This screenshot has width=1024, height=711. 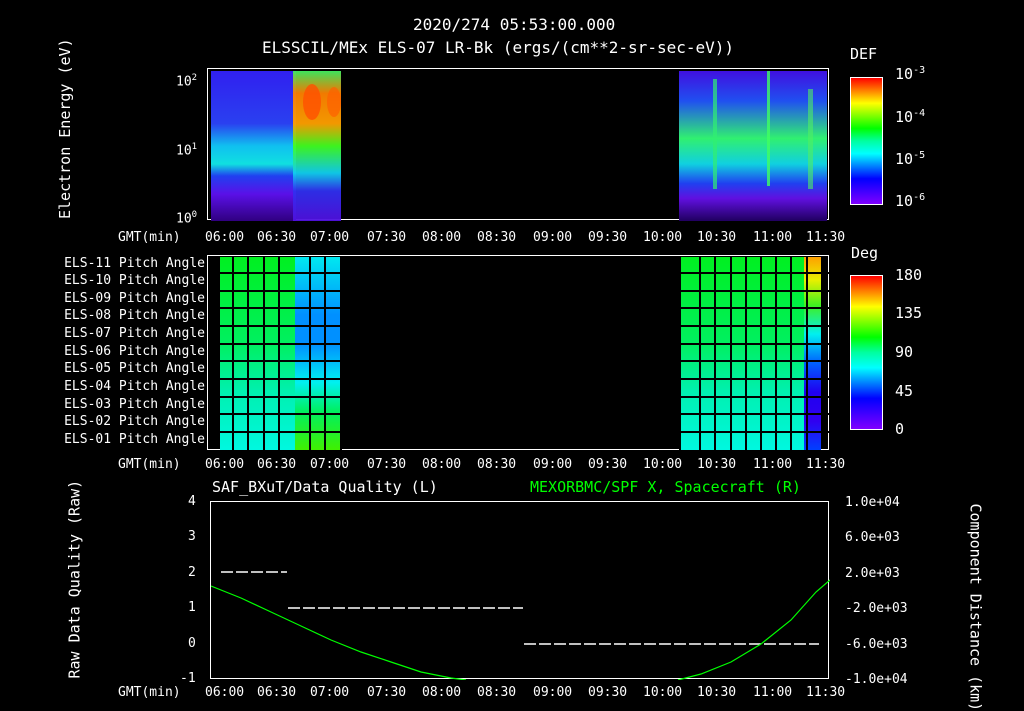 What do you see at coordinates (74, 579) in the screenshot?
I see `left-axis-label: Raw Data Quality (Raw)` at bounding box center [74, 579].